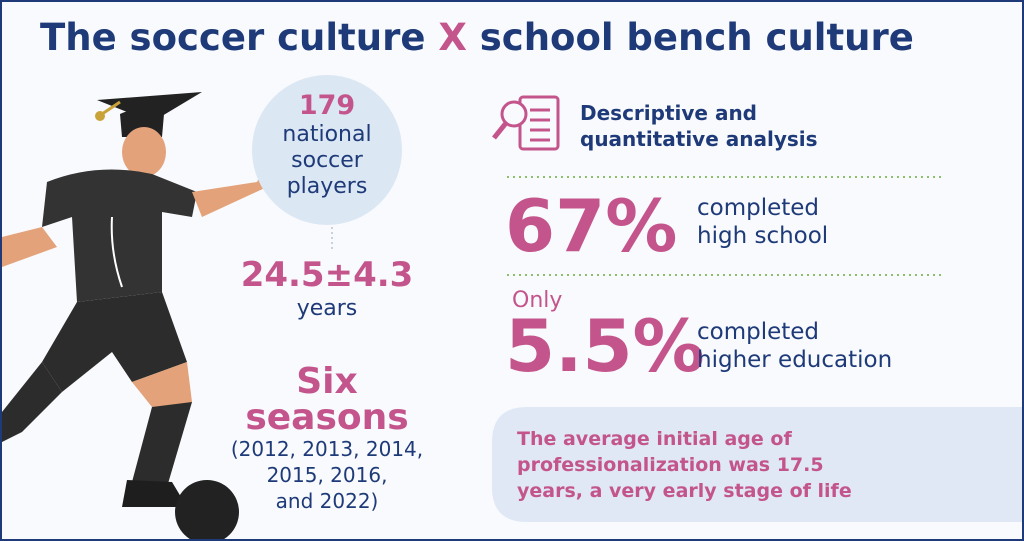 The height and width of the screenshot is (541, 1024). Describe the element at coordinates (327, 381) in the screenshot. I see `seasons-title: Six` at that location.